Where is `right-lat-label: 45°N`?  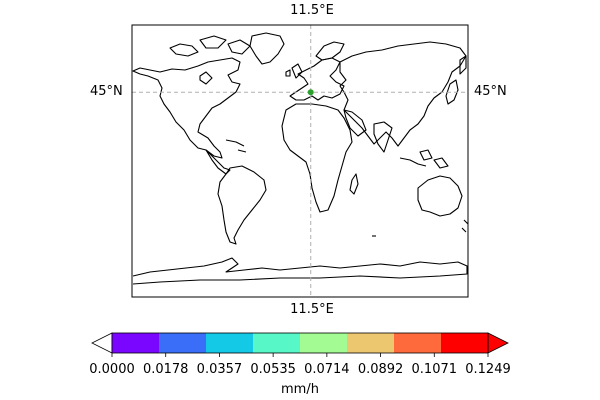 right-lat-label: 45°N is located at coordinates (490, 91).